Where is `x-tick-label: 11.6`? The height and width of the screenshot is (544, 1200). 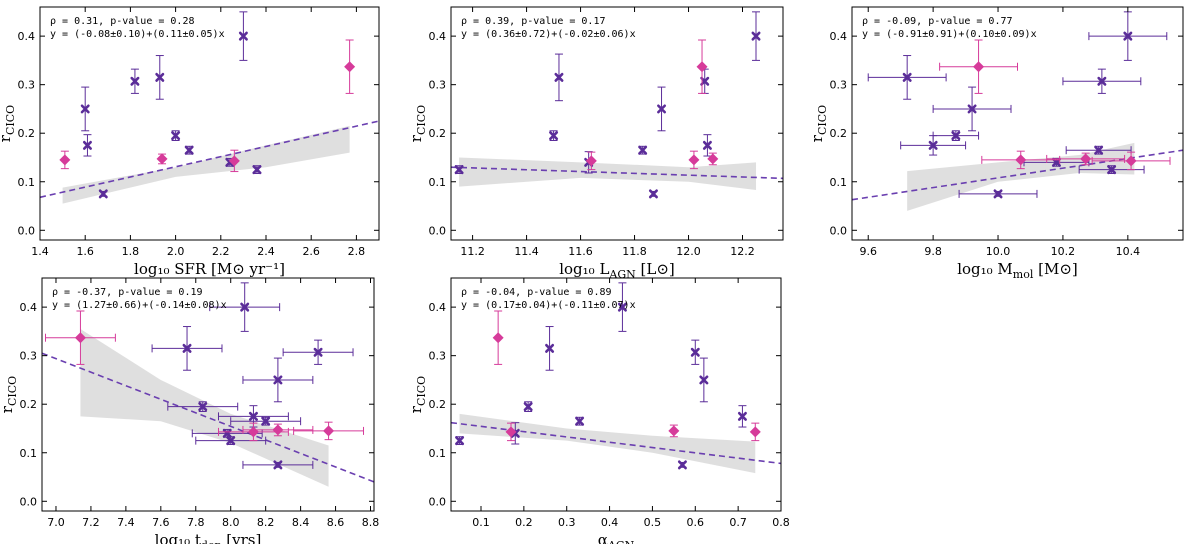
x-tick-label: 11.6 is located at coordinates (580, 251).